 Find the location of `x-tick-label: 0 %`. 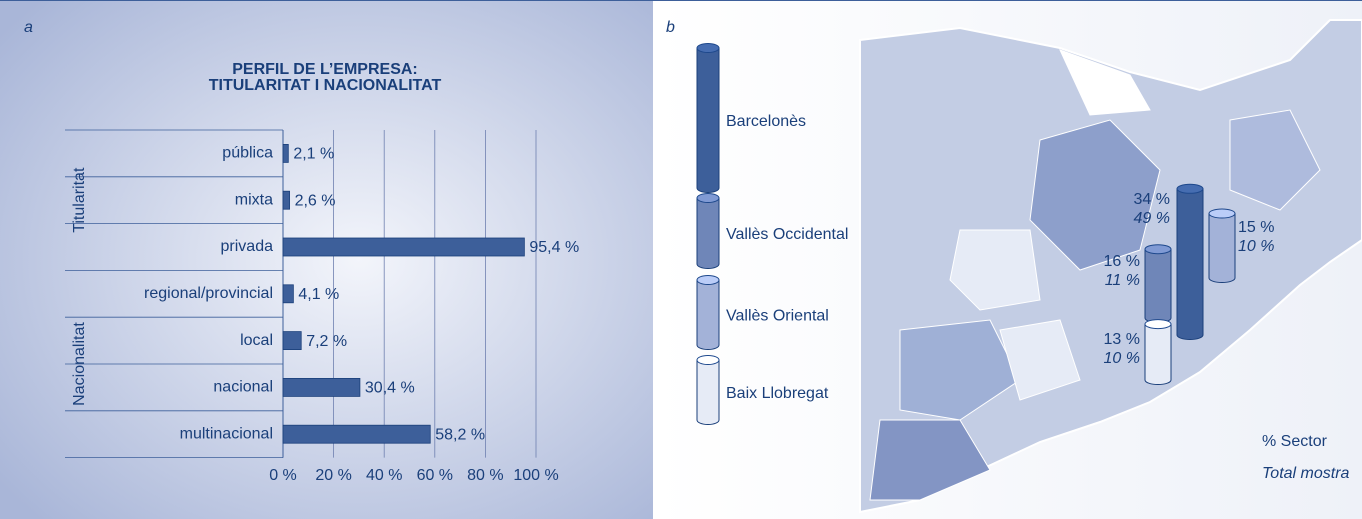

x-tick-label: 0 % is located at coordinates (283, 475).